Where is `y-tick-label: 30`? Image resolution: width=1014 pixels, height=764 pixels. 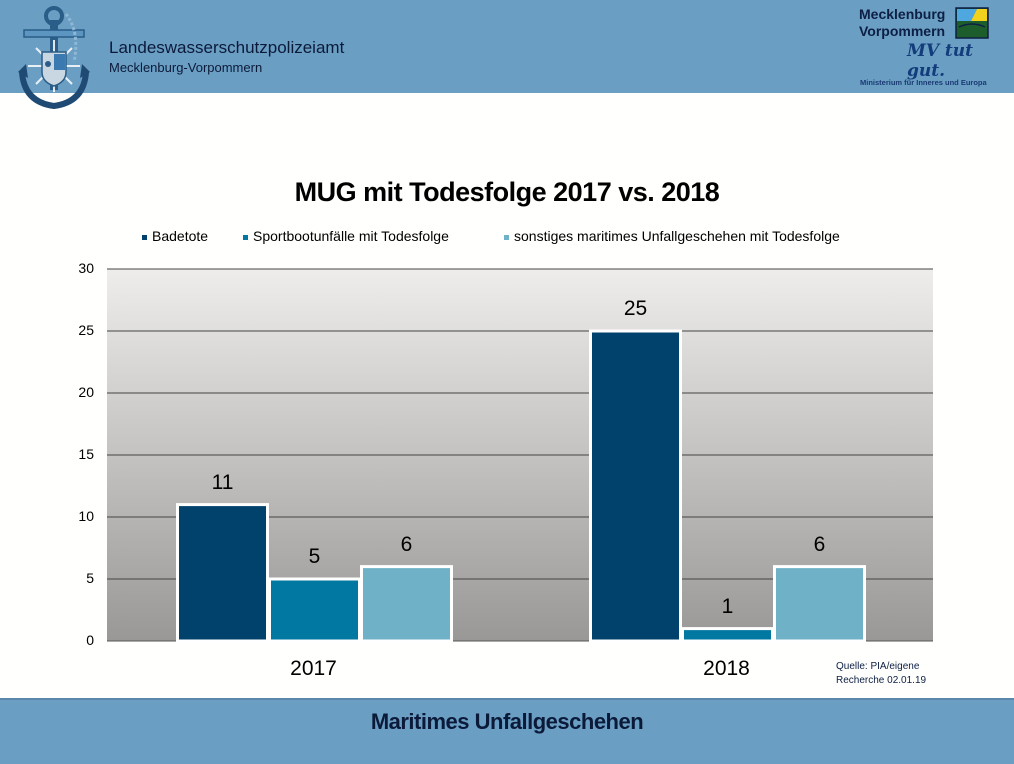
y-tick-label: 30 is located at coordinates (86, 268).